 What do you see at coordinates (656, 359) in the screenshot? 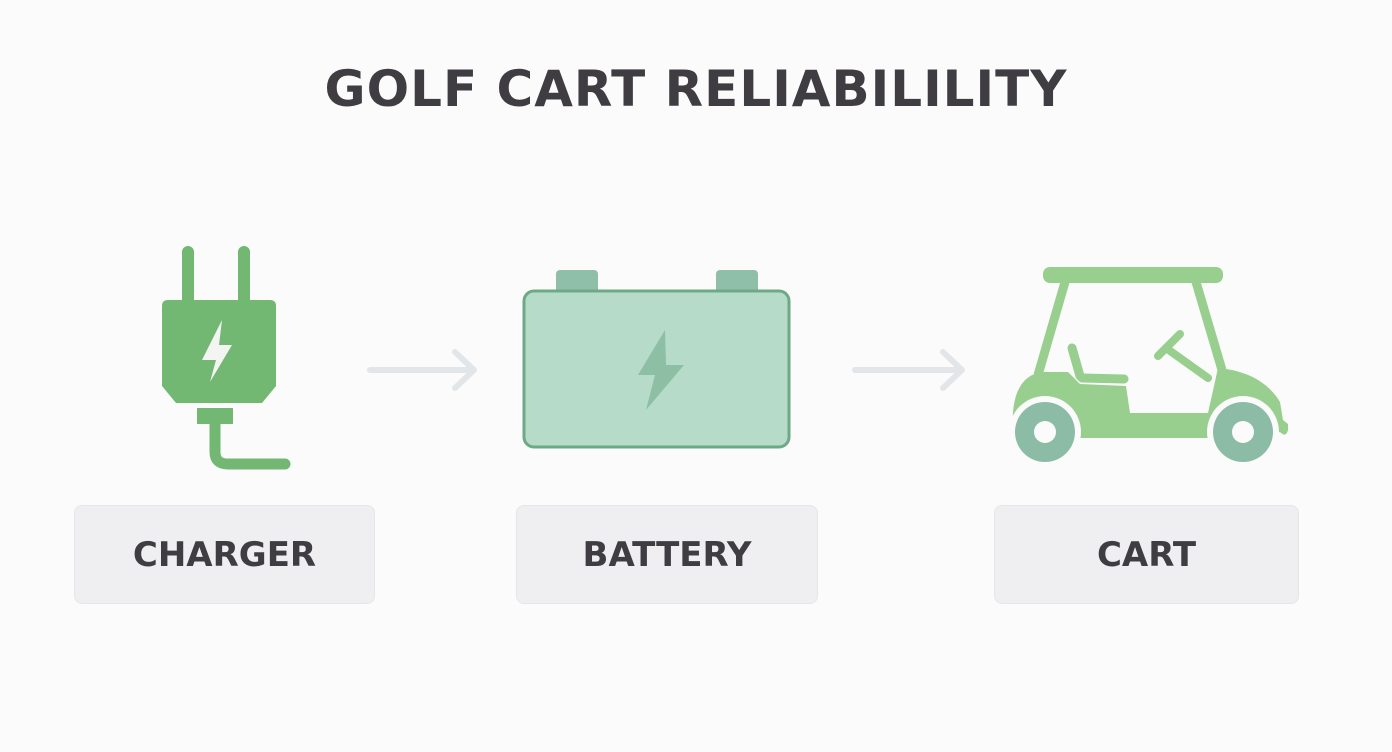
I see `battery-icon` at bounding box center [656, 359].